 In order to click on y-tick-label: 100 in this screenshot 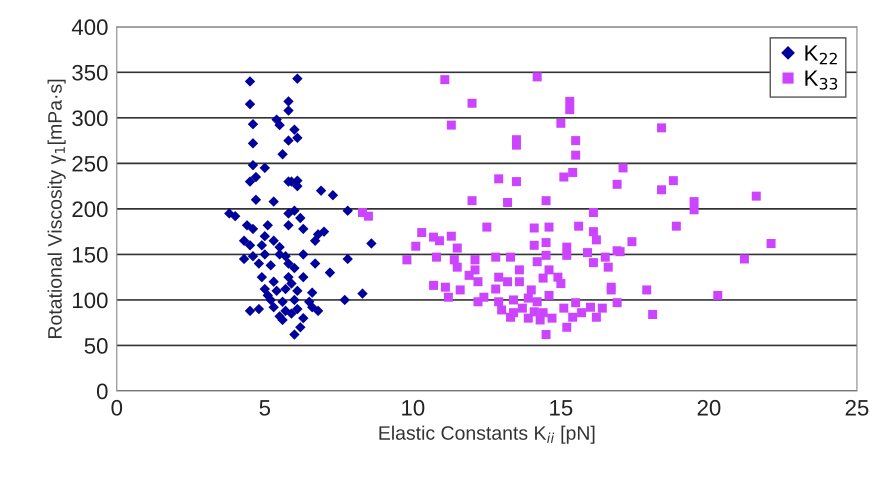, I will do `click(90, 300)`.